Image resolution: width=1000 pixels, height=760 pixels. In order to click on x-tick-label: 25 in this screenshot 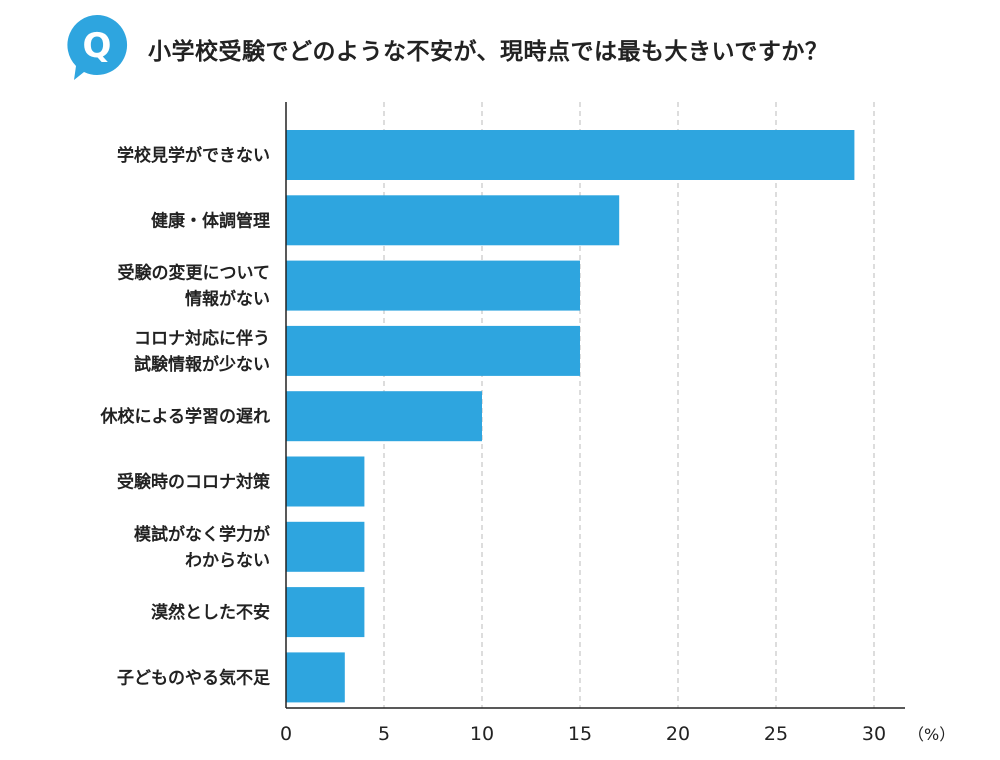, I will do `click(776, 734)`.